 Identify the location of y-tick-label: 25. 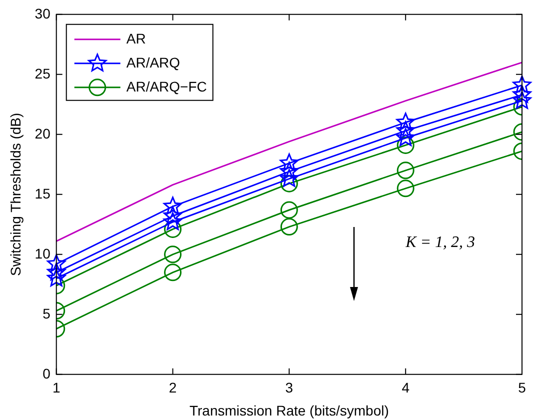
(42, 73).